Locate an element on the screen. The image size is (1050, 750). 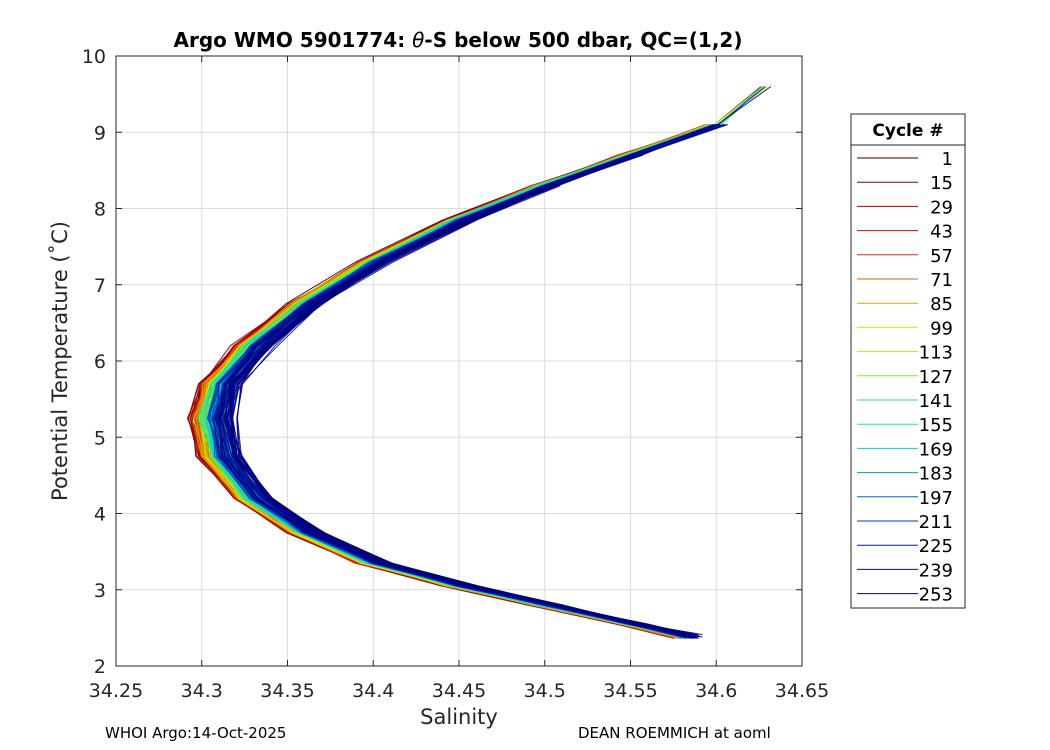
x-tick-label: 34.35 is located at coordinates (287, 691).